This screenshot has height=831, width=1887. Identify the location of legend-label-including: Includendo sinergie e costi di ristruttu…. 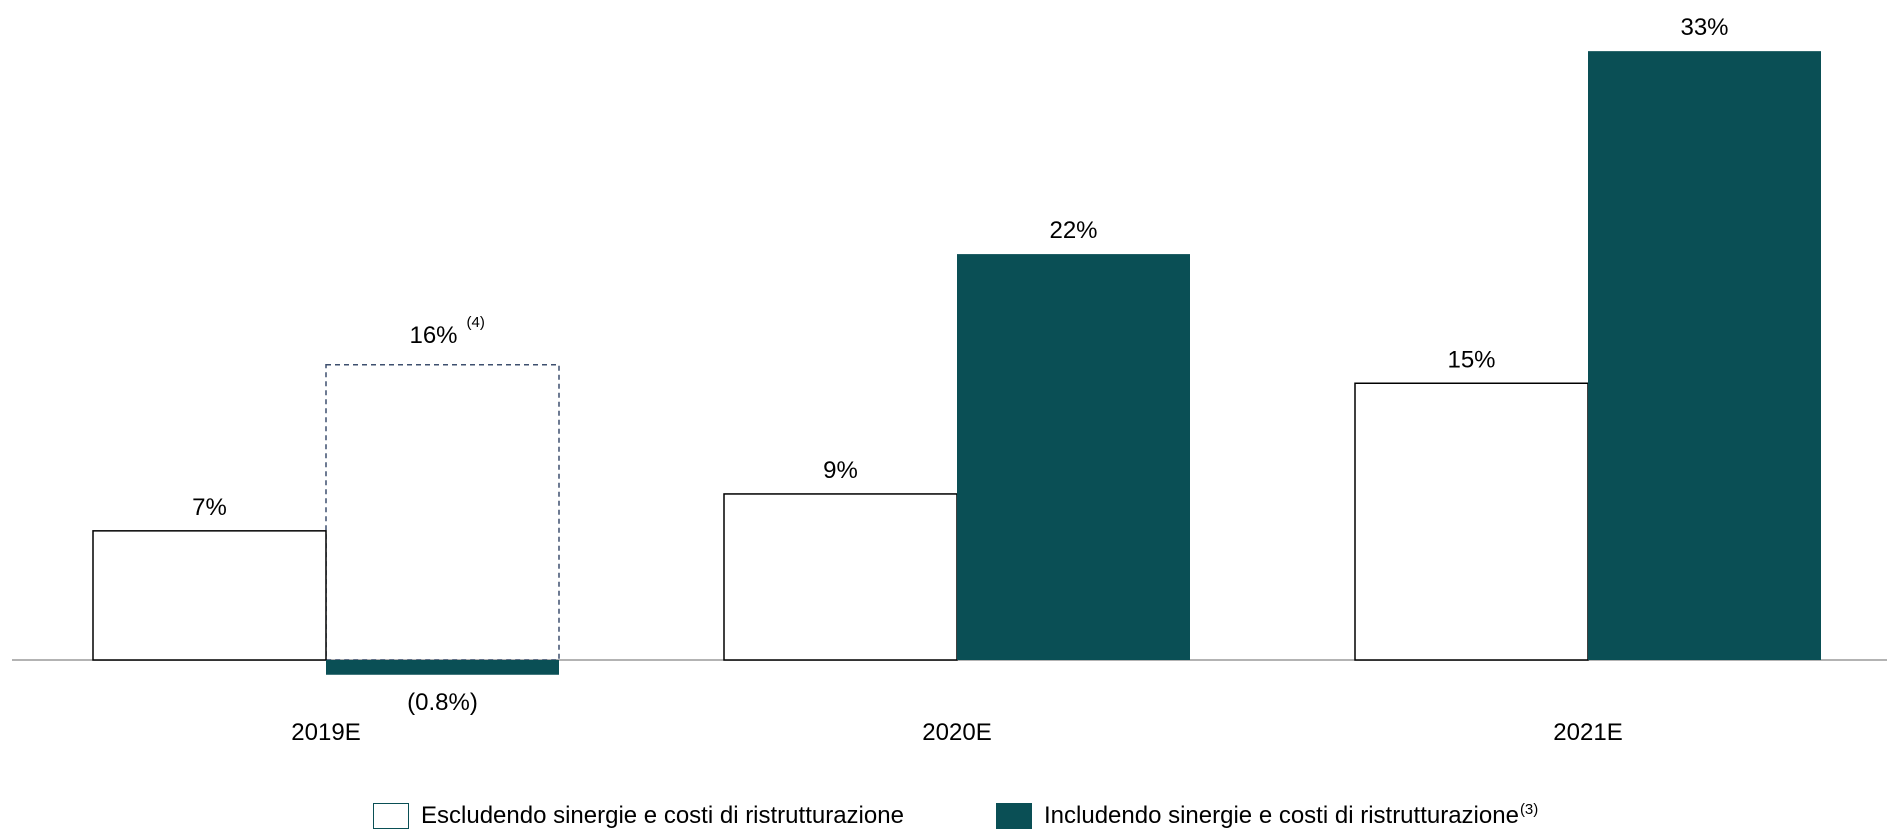
(1291, 815).